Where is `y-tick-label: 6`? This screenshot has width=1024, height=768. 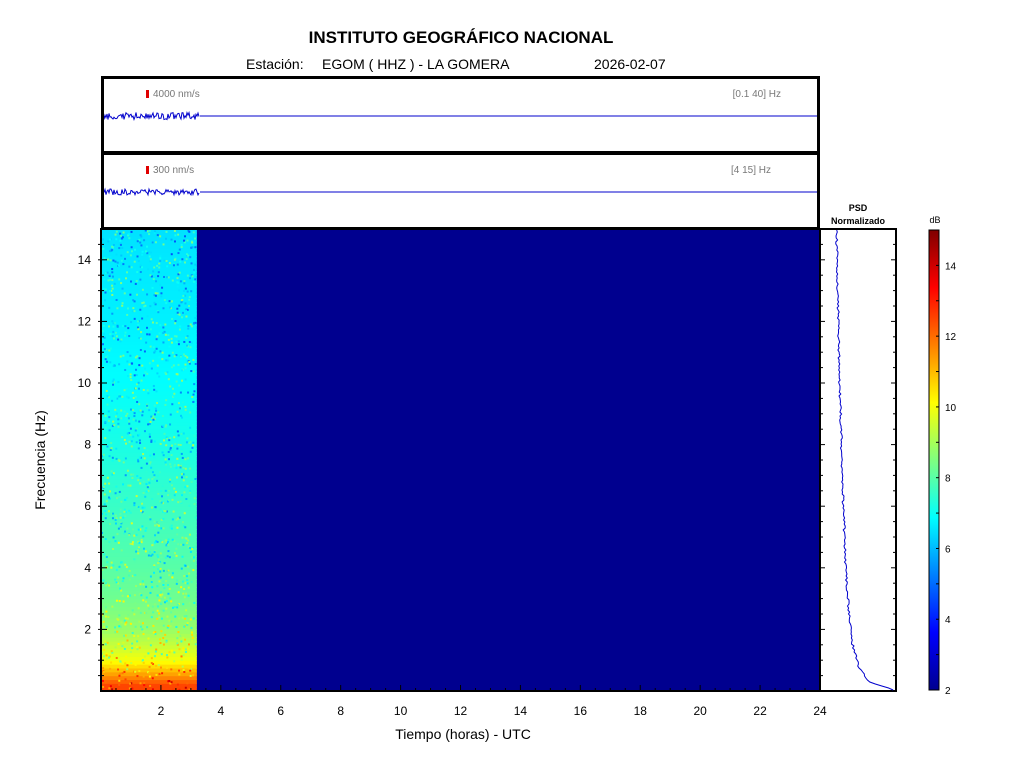
y-tick-label: 6 is located at coordinates (87, 506).